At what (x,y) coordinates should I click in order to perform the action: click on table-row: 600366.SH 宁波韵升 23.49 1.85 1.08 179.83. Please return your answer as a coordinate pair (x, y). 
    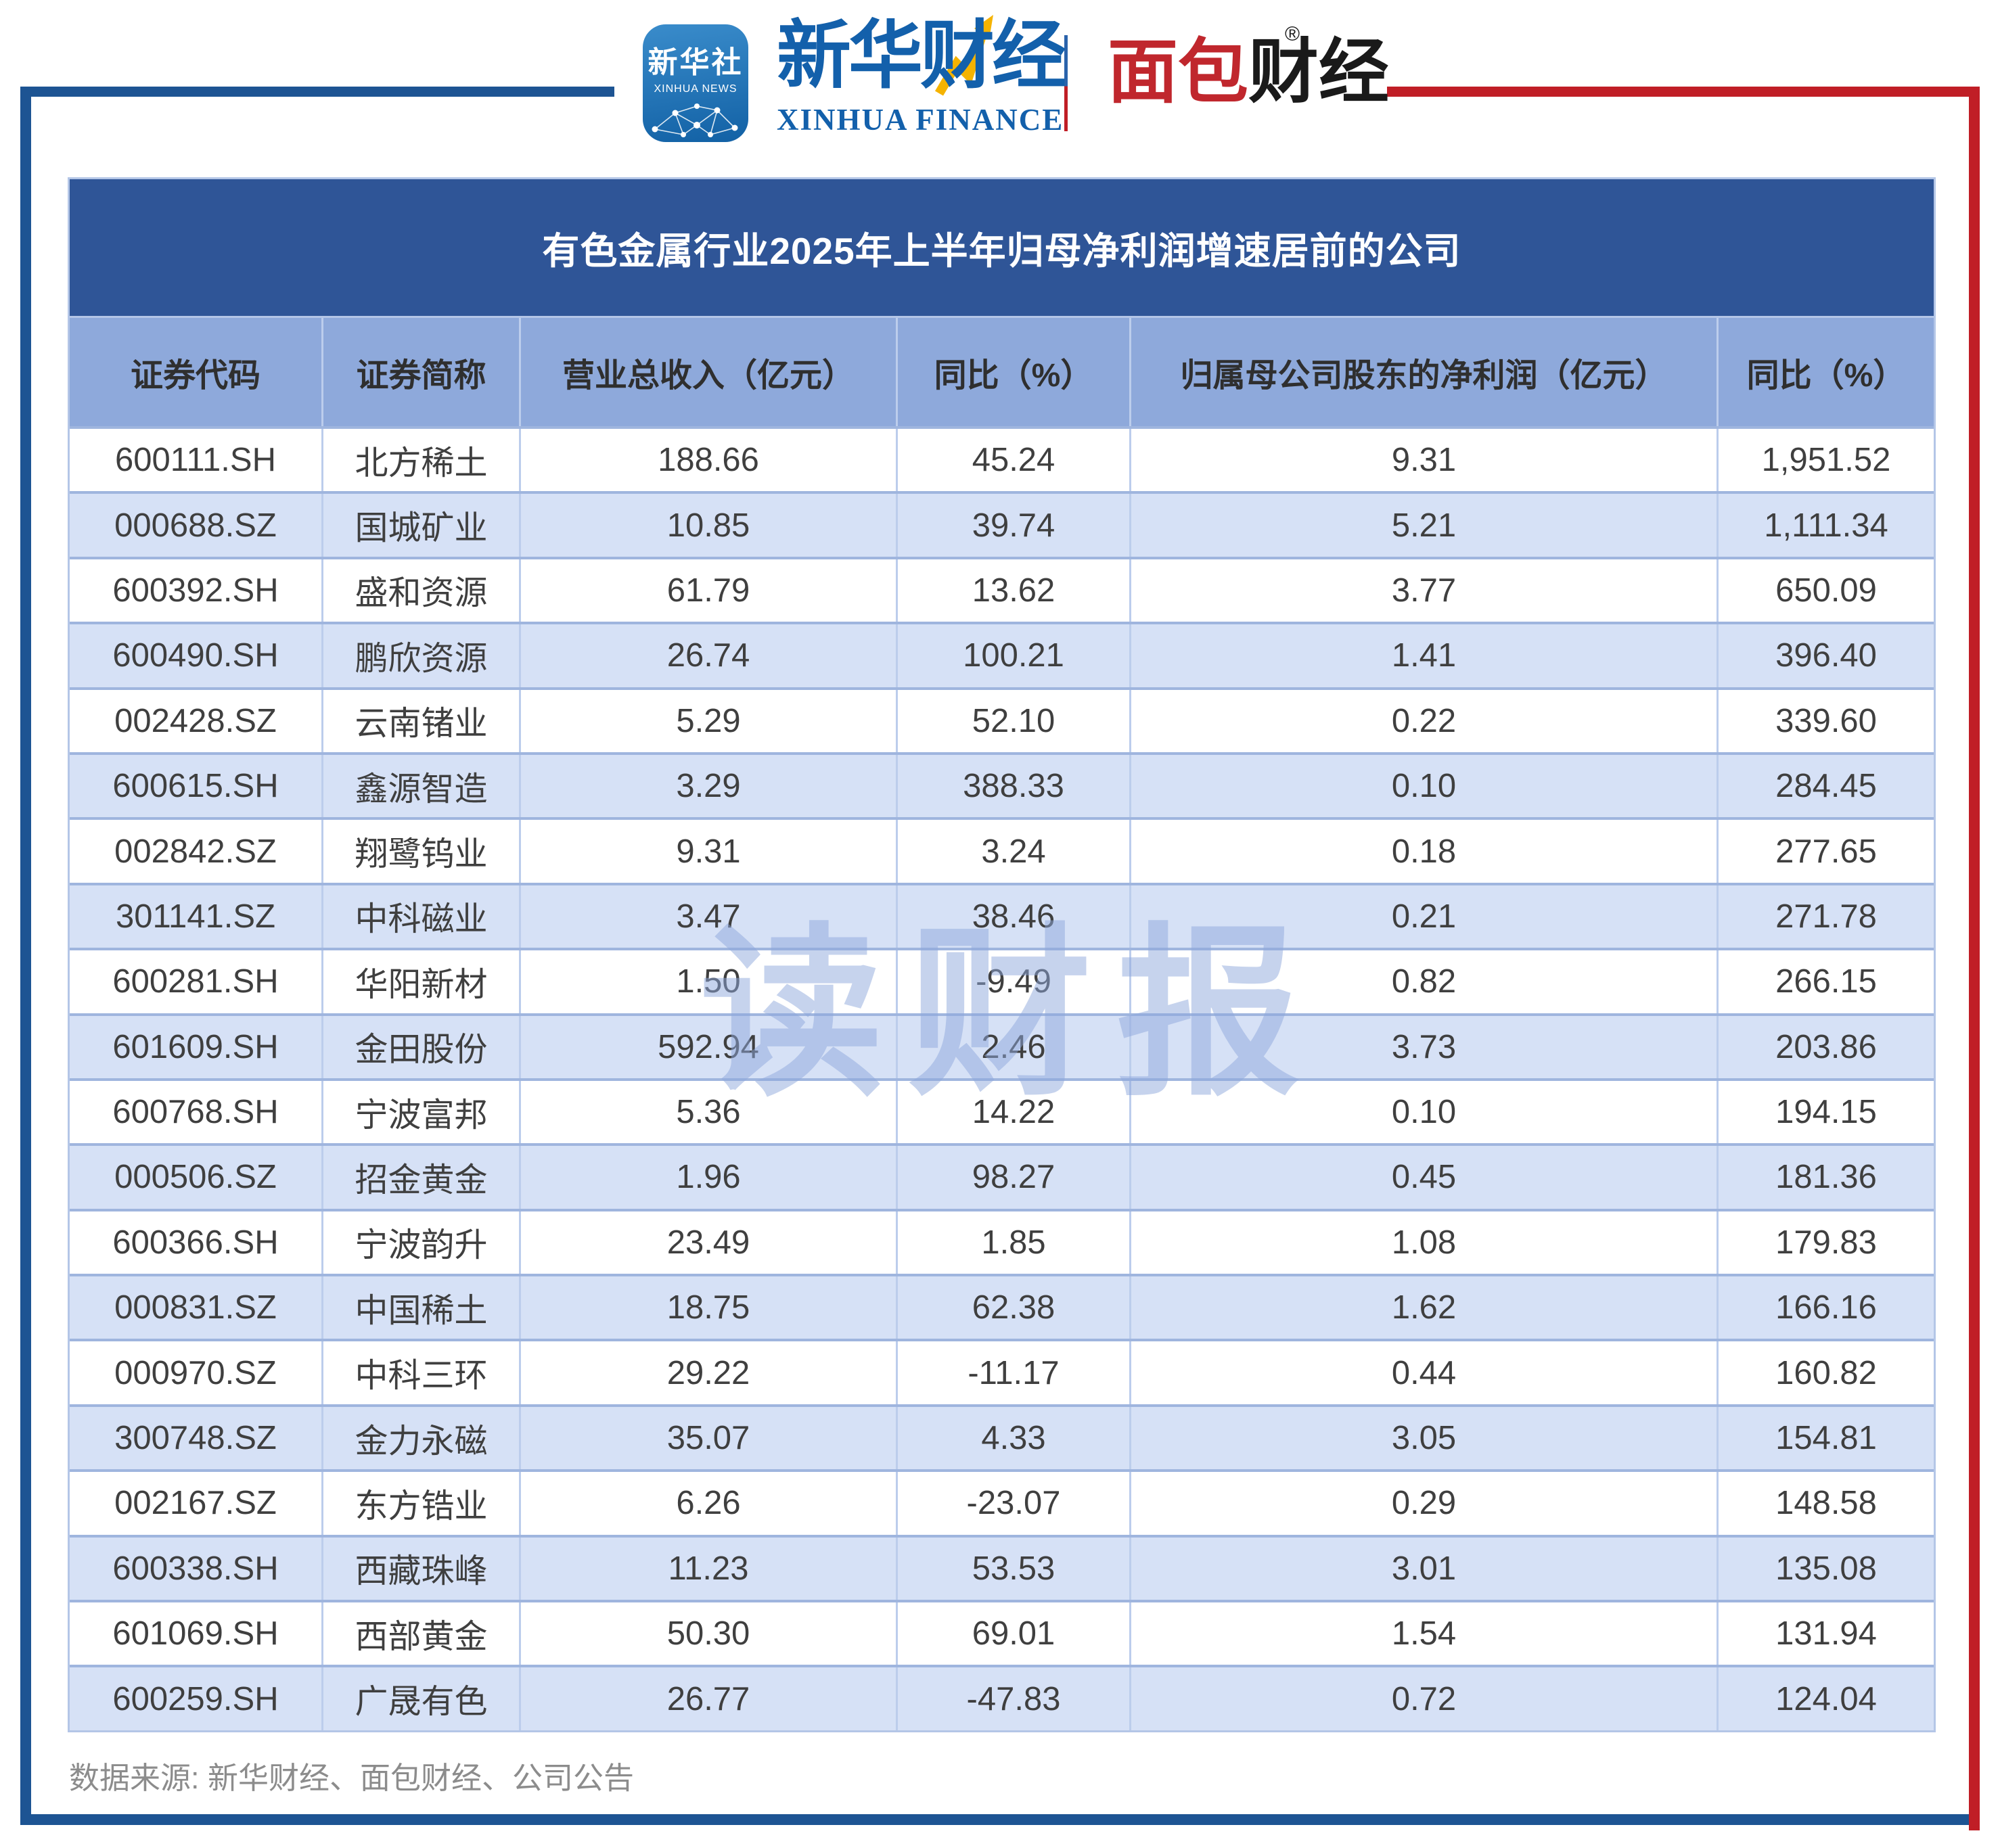
    Looking at the image, I should click on (1002, 1241).